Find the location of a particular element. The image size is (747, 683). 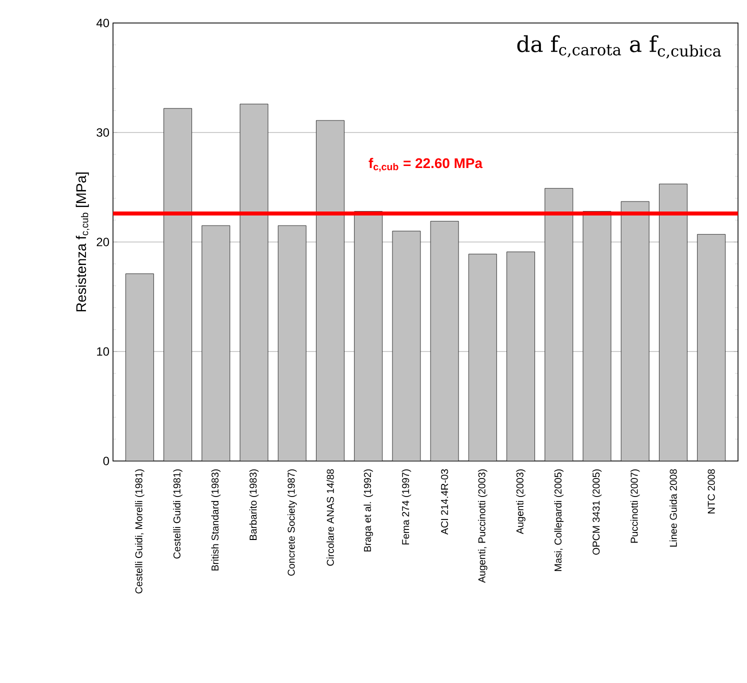

x-tick-label: Linee Guida 2008 is located at coordinates (673, 508).